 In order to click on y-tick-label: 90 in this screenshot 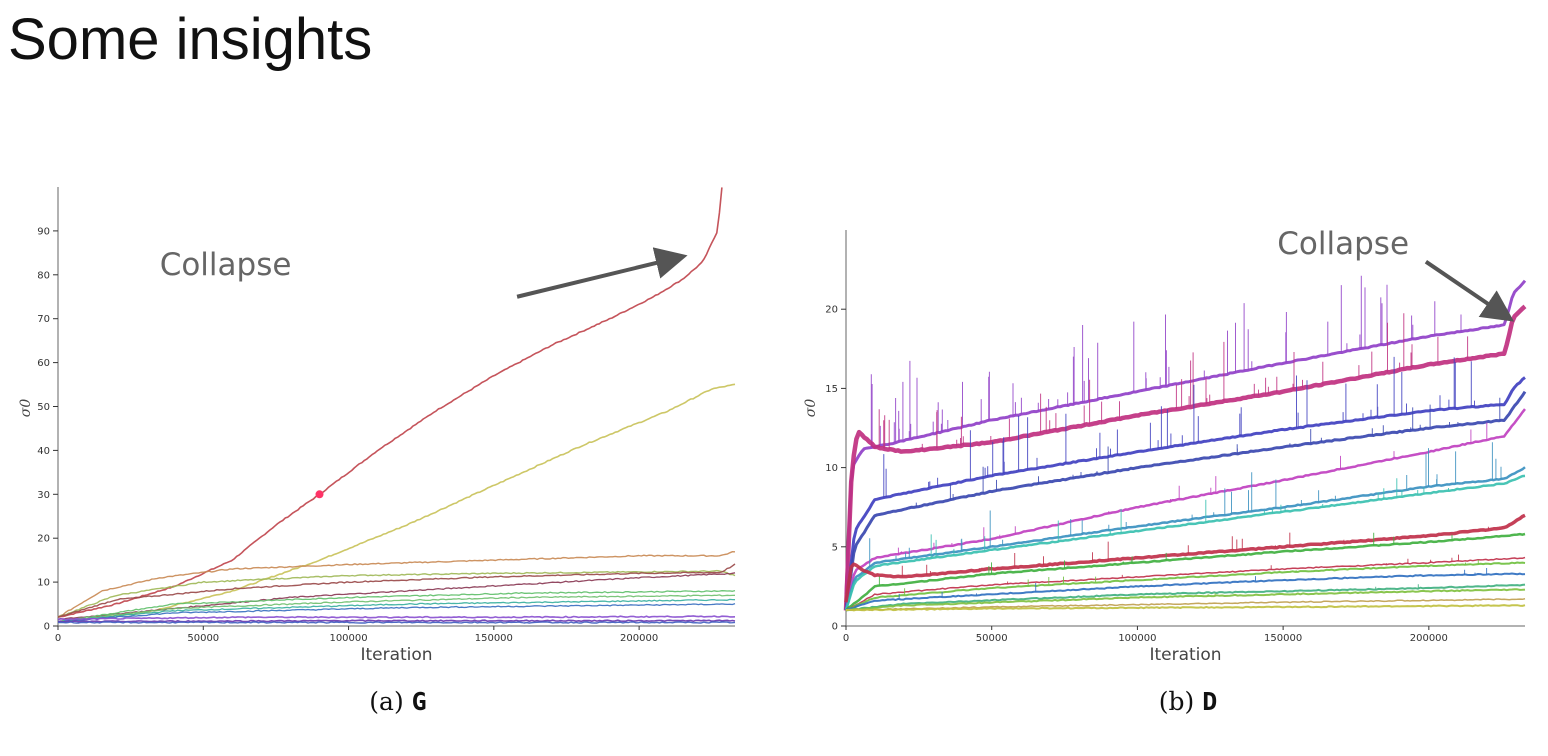, I will do `click(43, 231)`.